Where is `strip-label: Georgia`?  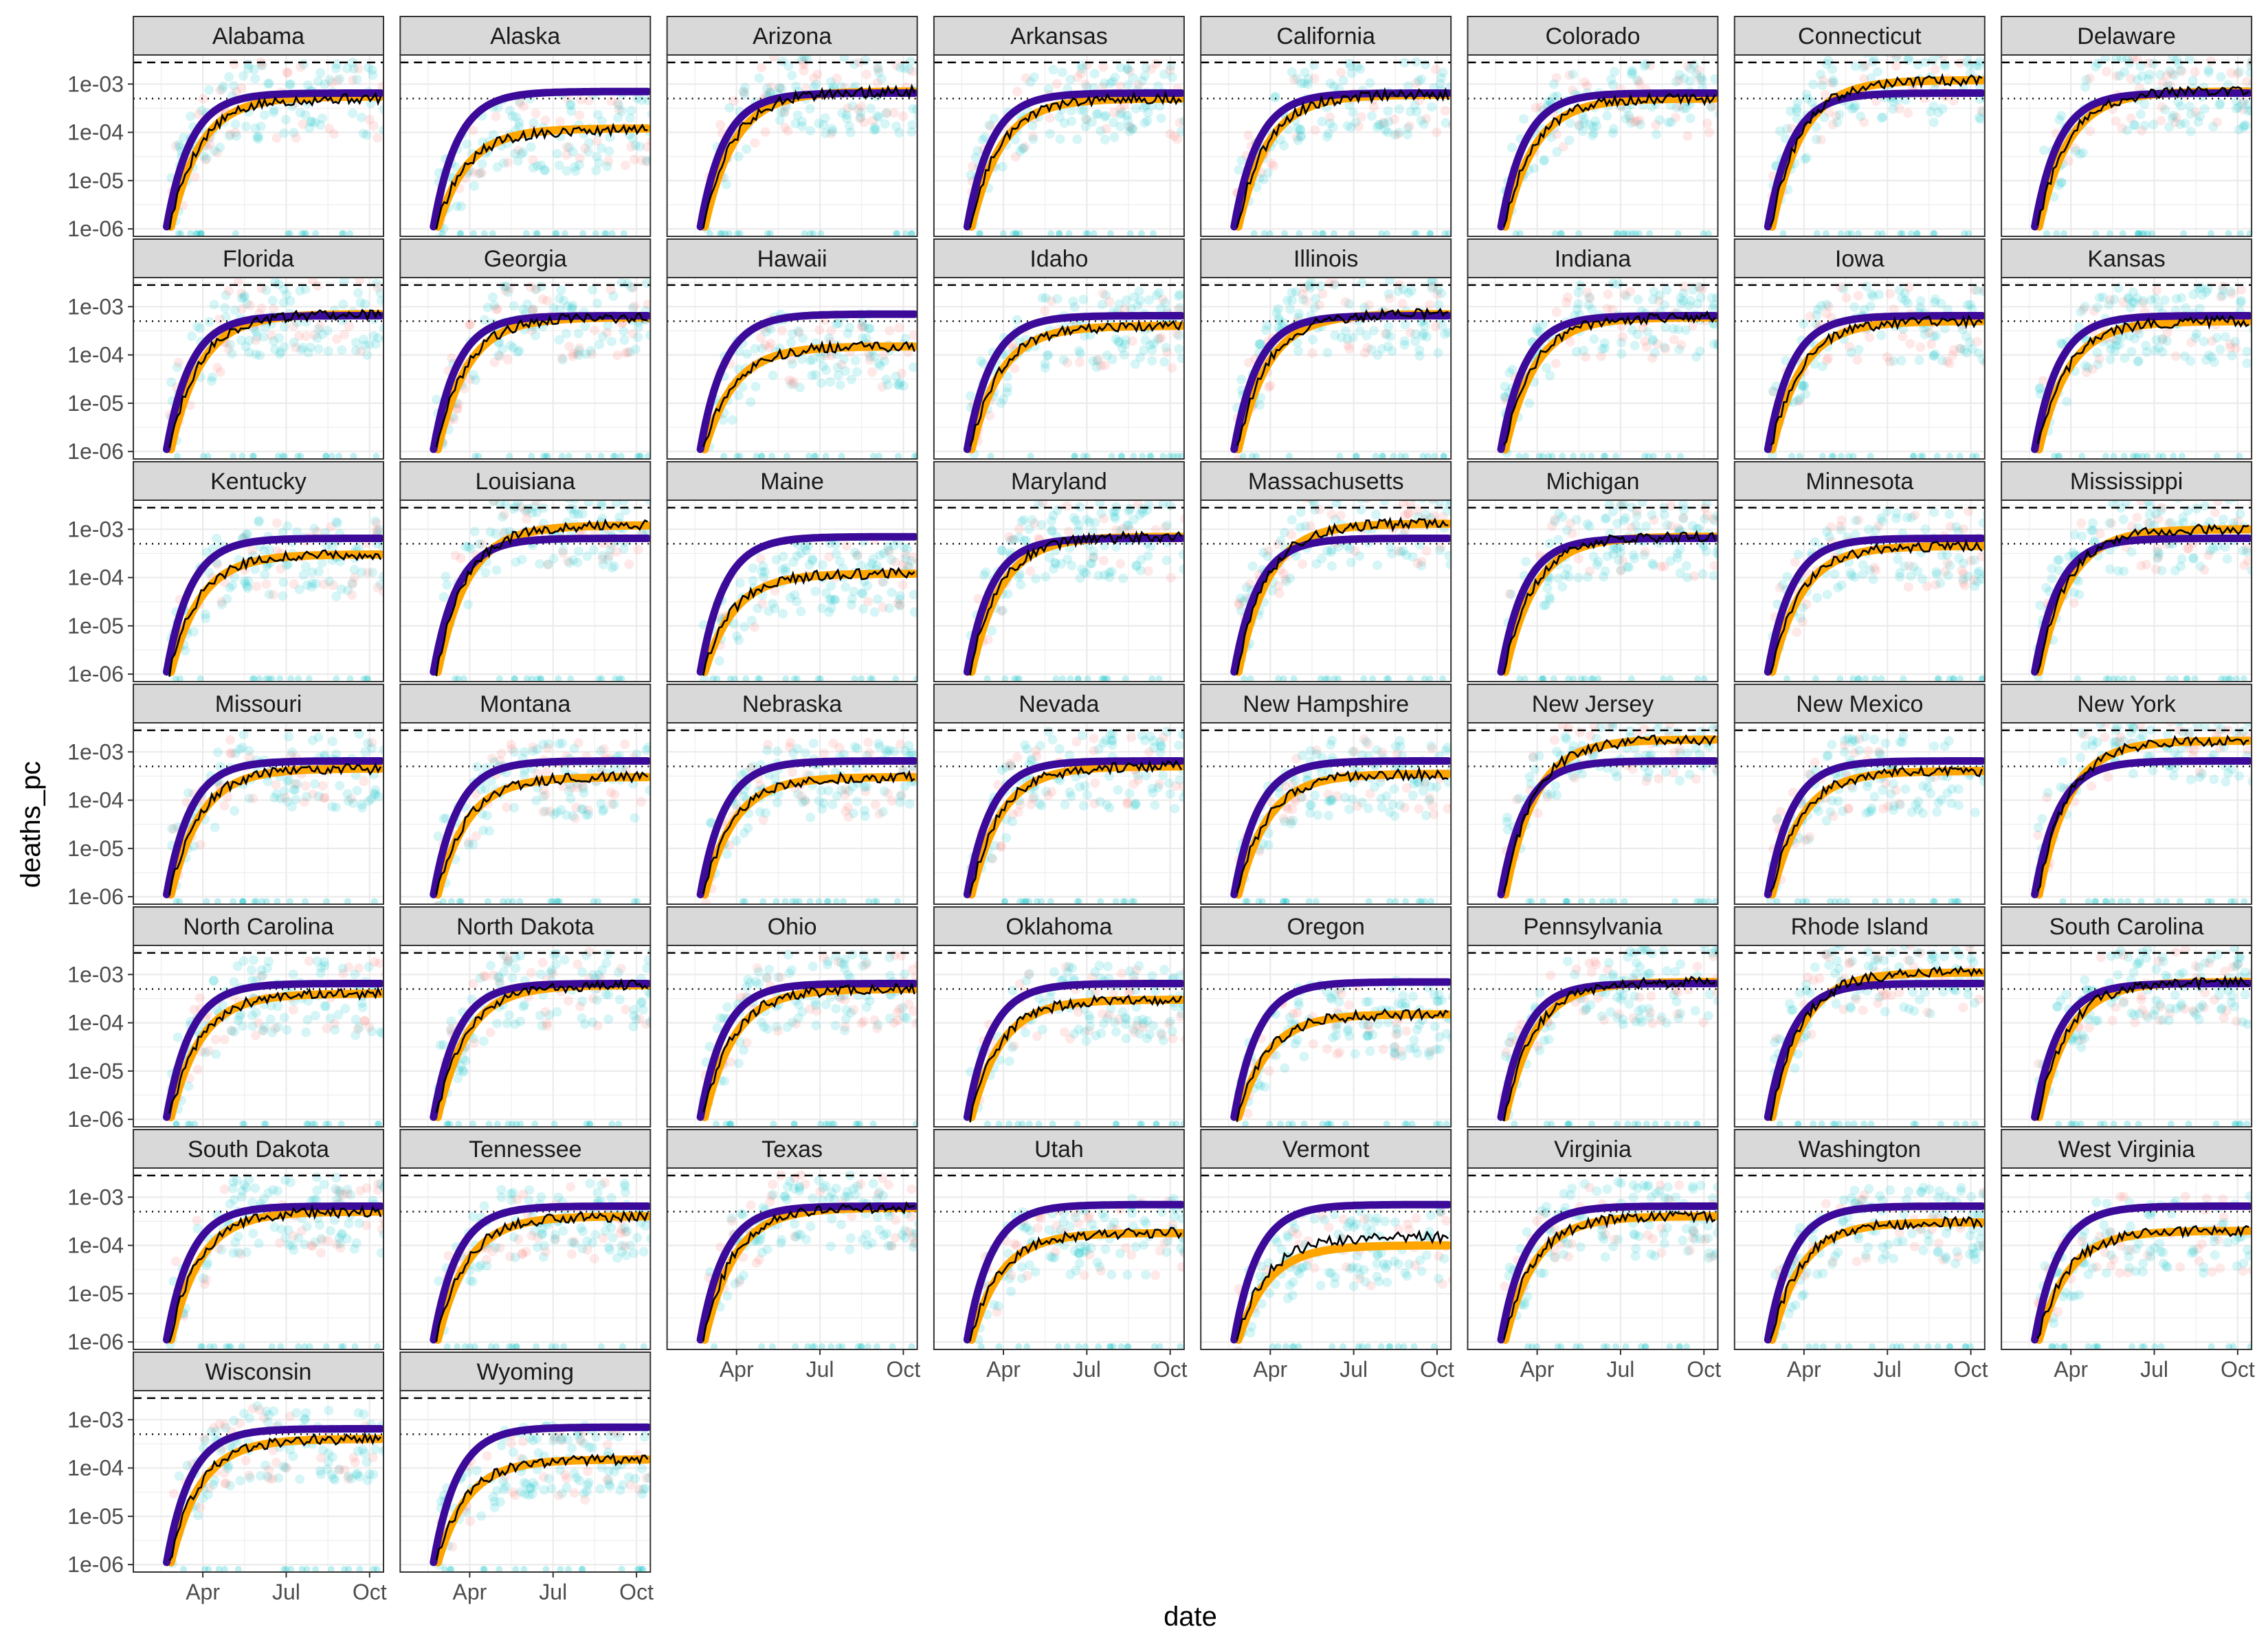
strip-label: Georgia is located at coordinates (525, 259).